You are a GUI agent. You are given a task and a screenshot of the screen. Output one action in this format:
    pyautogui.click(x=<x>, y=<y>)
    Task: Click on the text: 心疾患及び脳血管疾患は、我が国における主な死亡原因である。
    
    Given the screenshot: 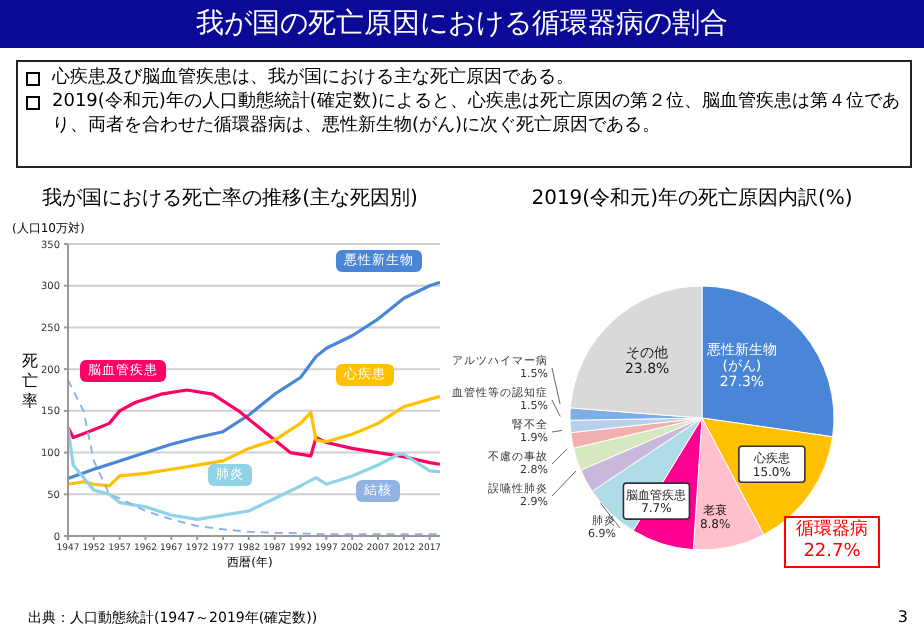 What is the action you would take?
    pyautogui.click(x=313, y=78)
    